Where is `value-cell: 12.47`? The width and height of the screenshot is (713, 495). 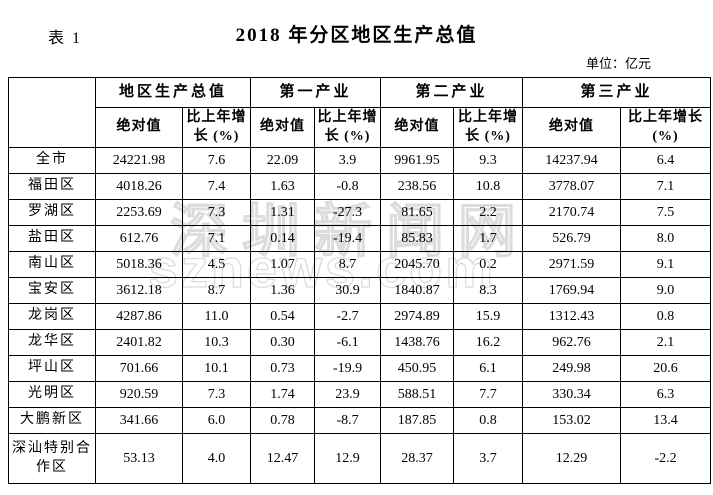
value-cell: 12.47 is located at coordinates (283, 458).